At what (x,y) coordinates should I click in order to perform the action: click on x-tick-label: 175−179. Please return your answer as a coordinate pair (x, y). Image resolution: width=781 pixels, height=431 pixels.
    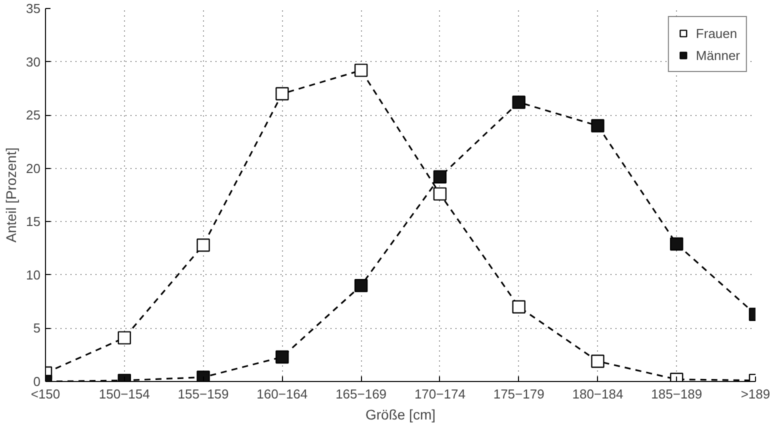
    Looking at the image, I should click on (518, 394).